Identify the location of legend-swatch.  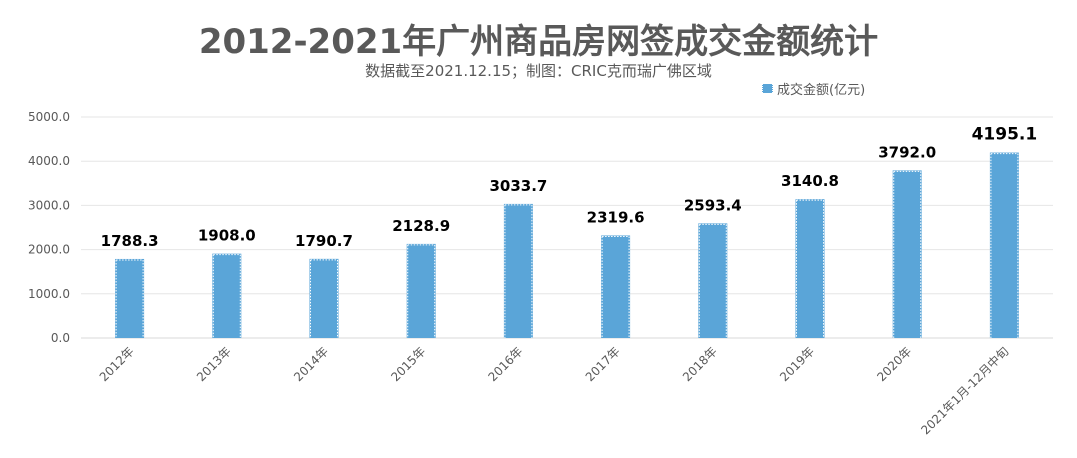
(767, 88).